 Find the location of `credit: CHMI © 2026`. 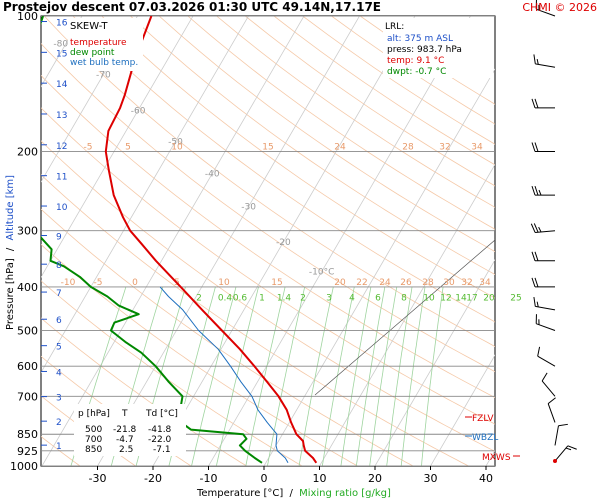

credit: CHMI © 2026 is located at coordinates (559, 7).